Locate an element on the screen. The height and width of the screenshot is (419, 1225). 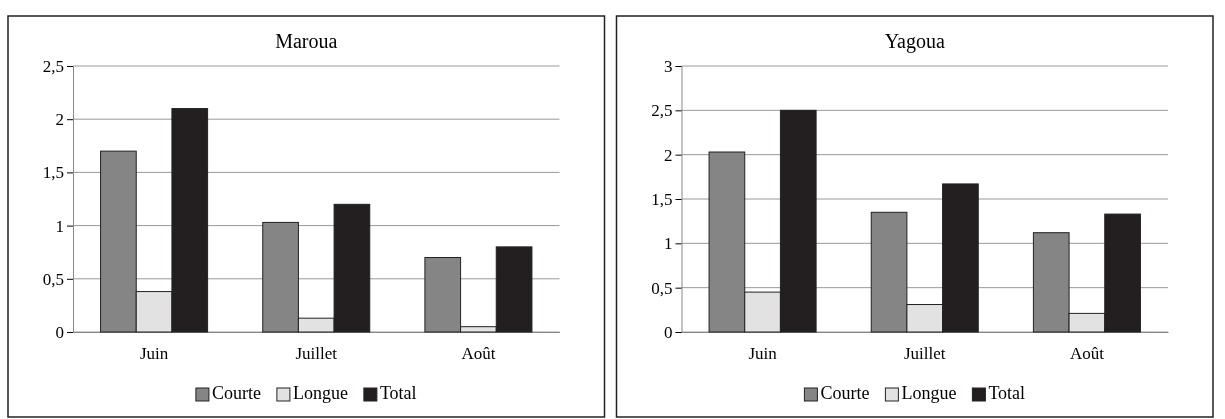
y-tick-label: 3 is located at coordinates (668, 66).